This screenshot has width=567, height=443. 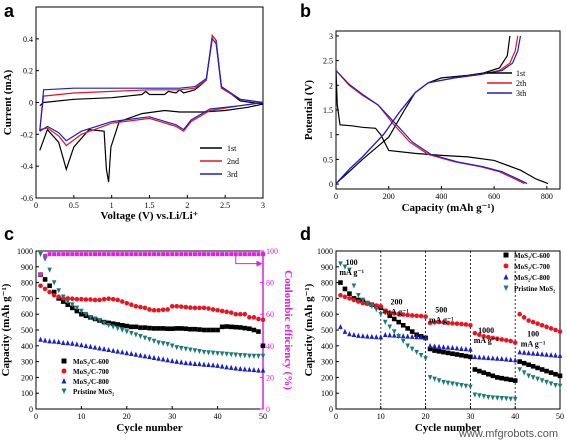 I want to click on y-tick-label: -0.4, so click(x=26, y=166).